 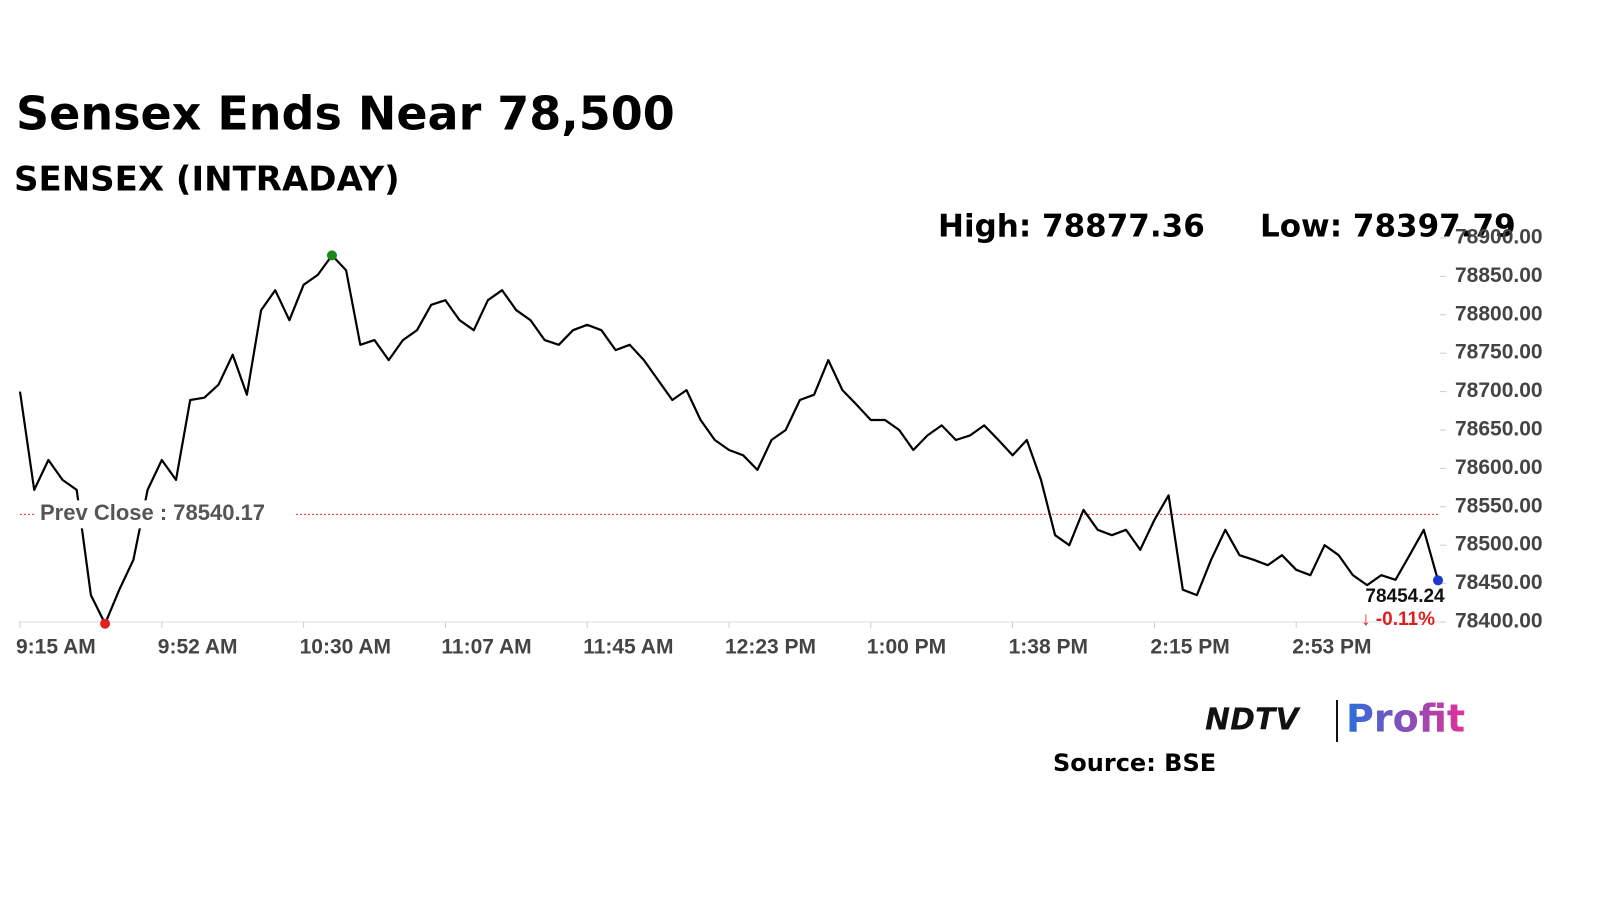 What do you see at coordinates (56, 647) in the screenshot?
I see `x-tick-label: 9:15 AM` at bounding box center [56, 647].